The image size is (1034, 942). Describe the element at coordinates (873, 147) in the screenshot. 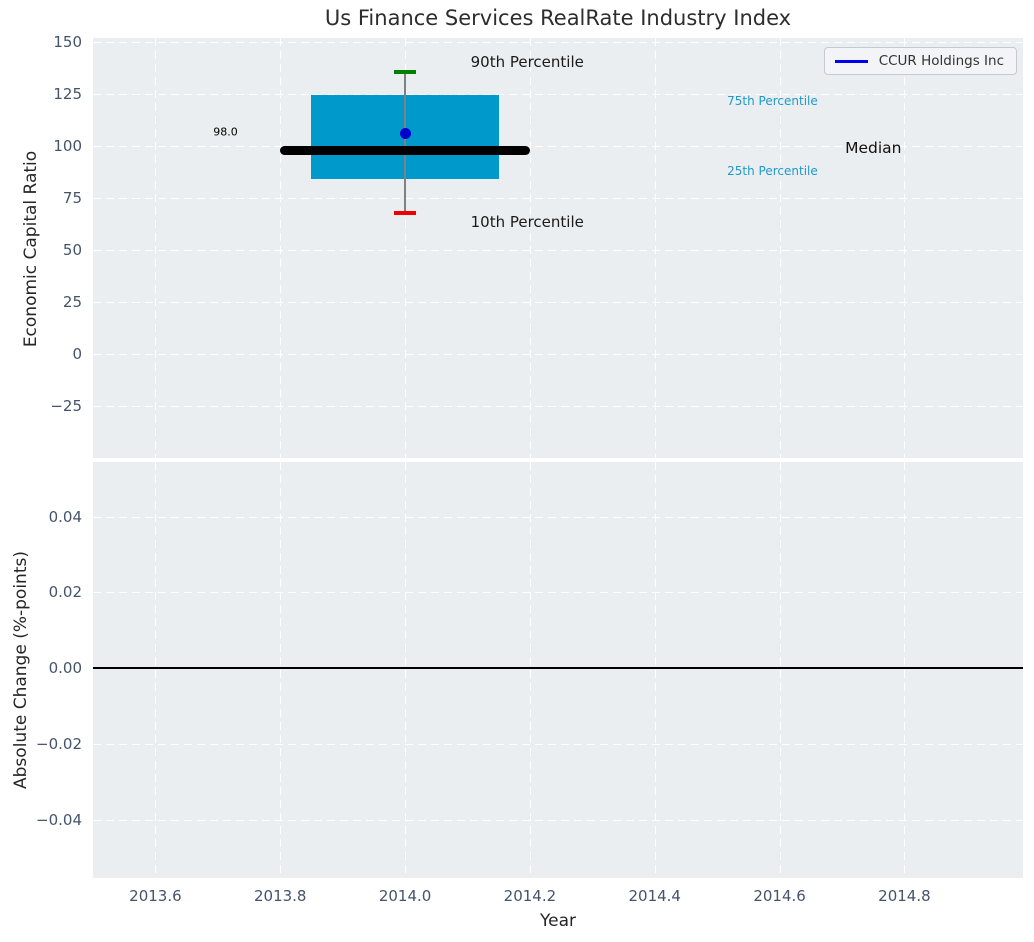

I see `annotation-median: Median` at that location.